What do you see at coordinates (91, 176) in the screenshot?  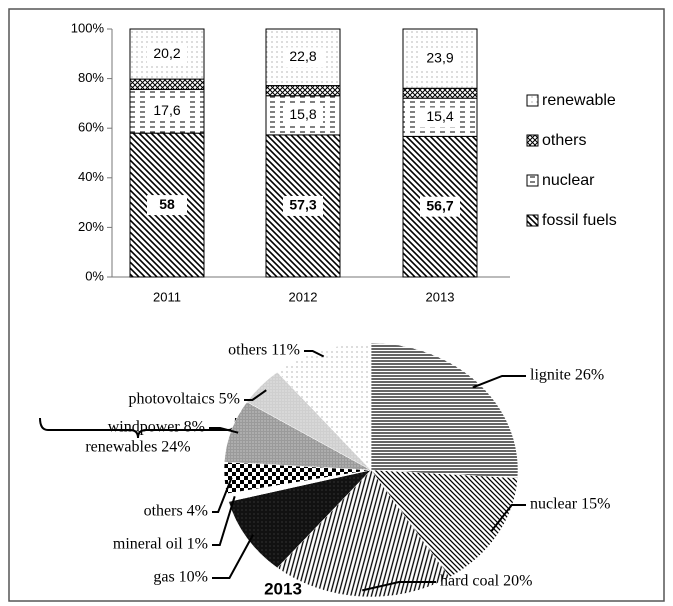 I see `y-tick-label: 40%` at bounding box center [91, 176].